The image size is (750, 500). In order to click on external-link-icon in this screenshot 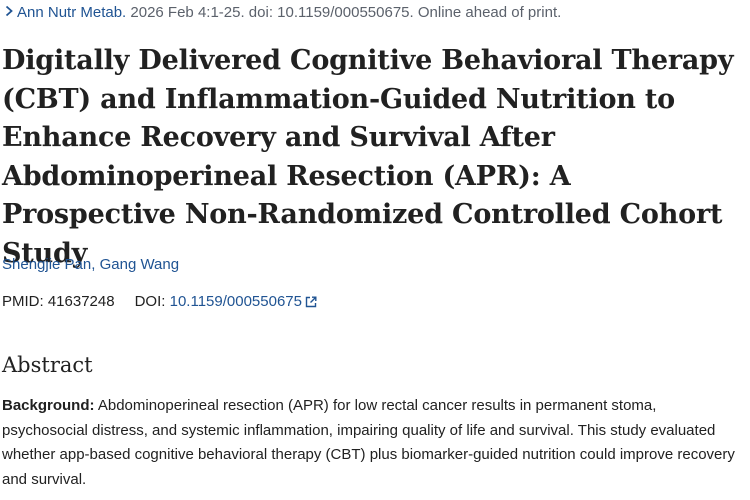, I will do `click(311, 304)`.